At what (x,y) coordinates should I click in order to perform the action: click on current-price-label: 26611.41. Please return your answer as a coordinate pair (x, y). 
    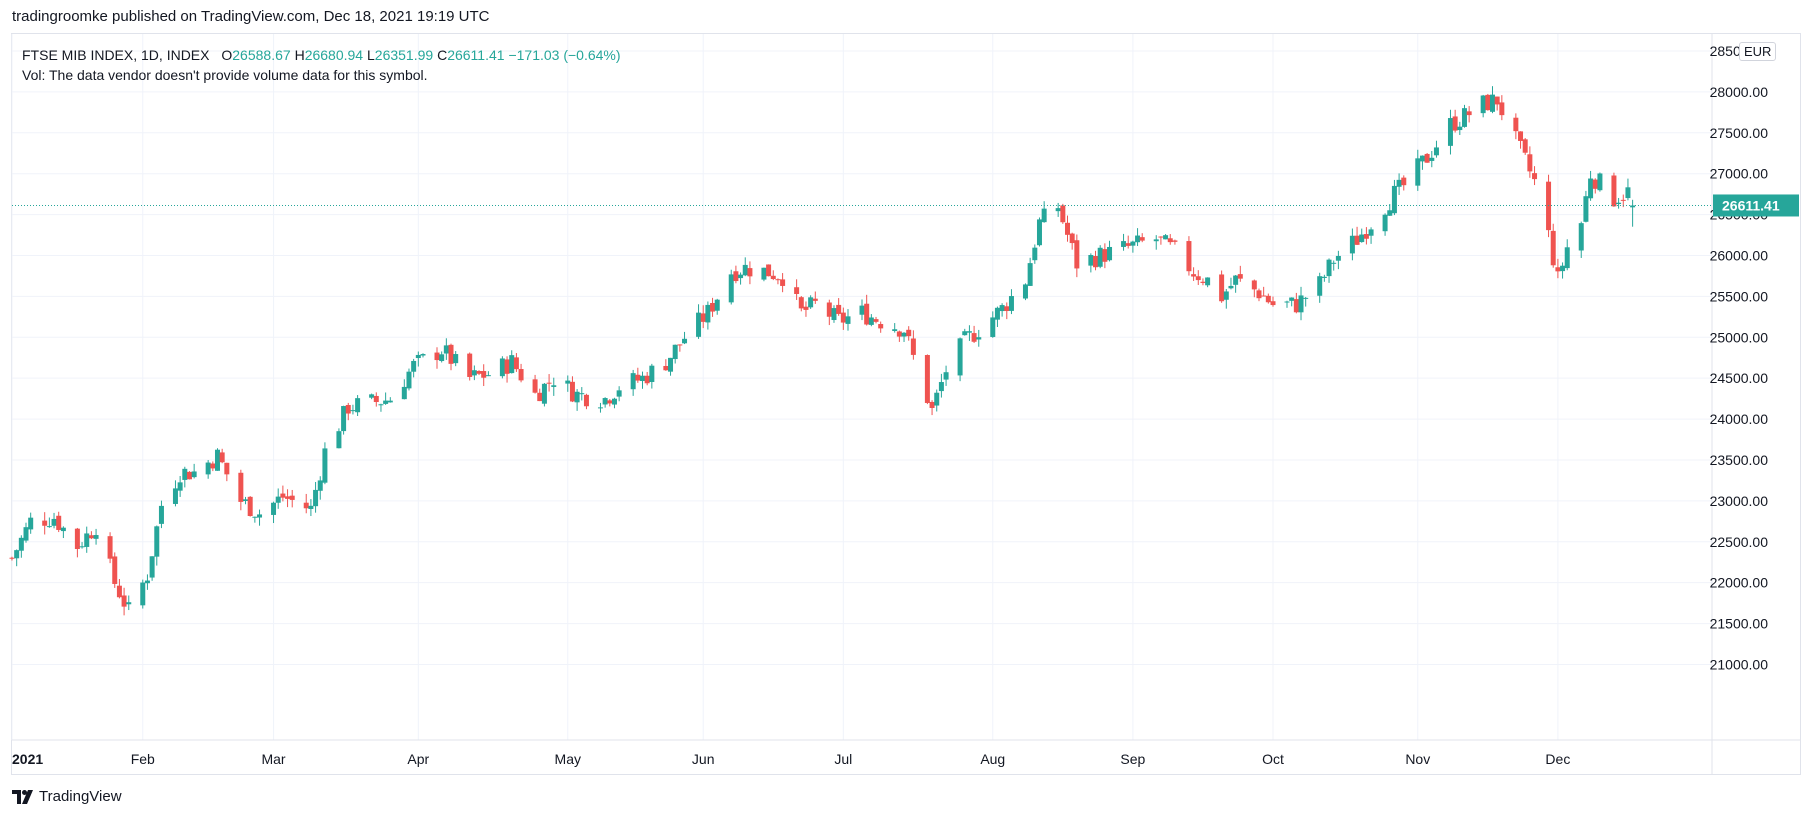
    Looking at the image, I should click on (1751, 205).